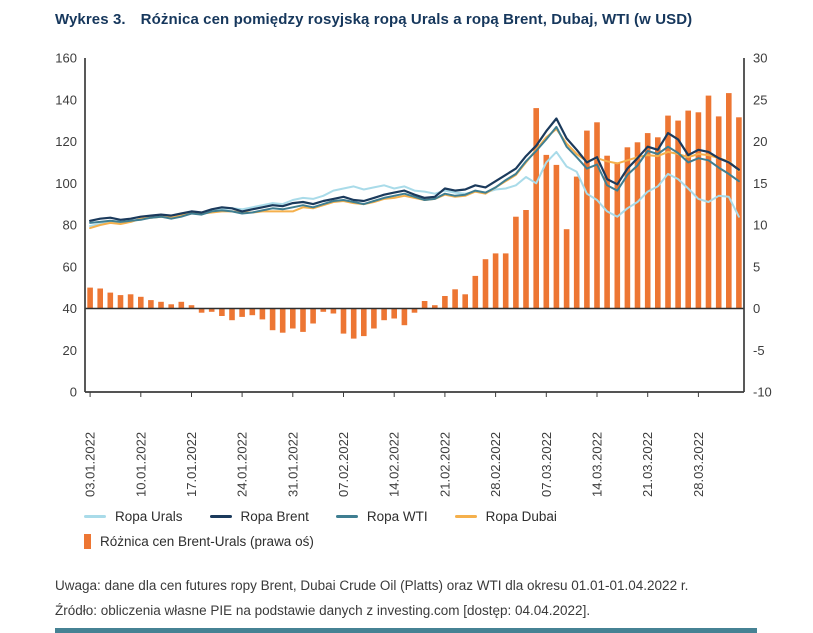 The image size is (813, 633). Describe the element at coordinates (140, 464) in the screenshot. I see `x-axis-label: 10.01.2022` at that location.